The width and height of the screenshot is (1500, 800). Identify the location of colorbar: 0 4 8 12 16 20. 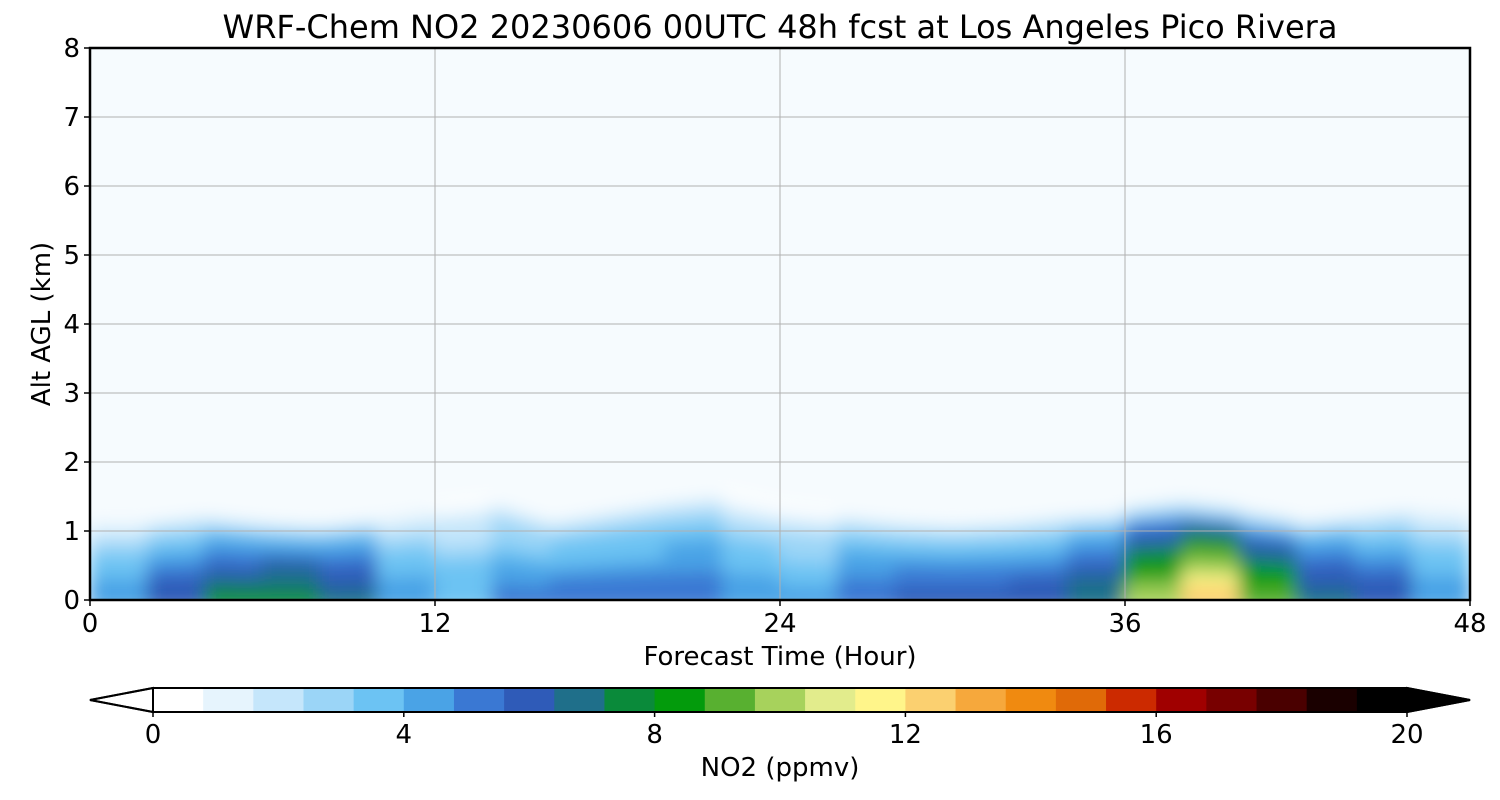
(780, 718).